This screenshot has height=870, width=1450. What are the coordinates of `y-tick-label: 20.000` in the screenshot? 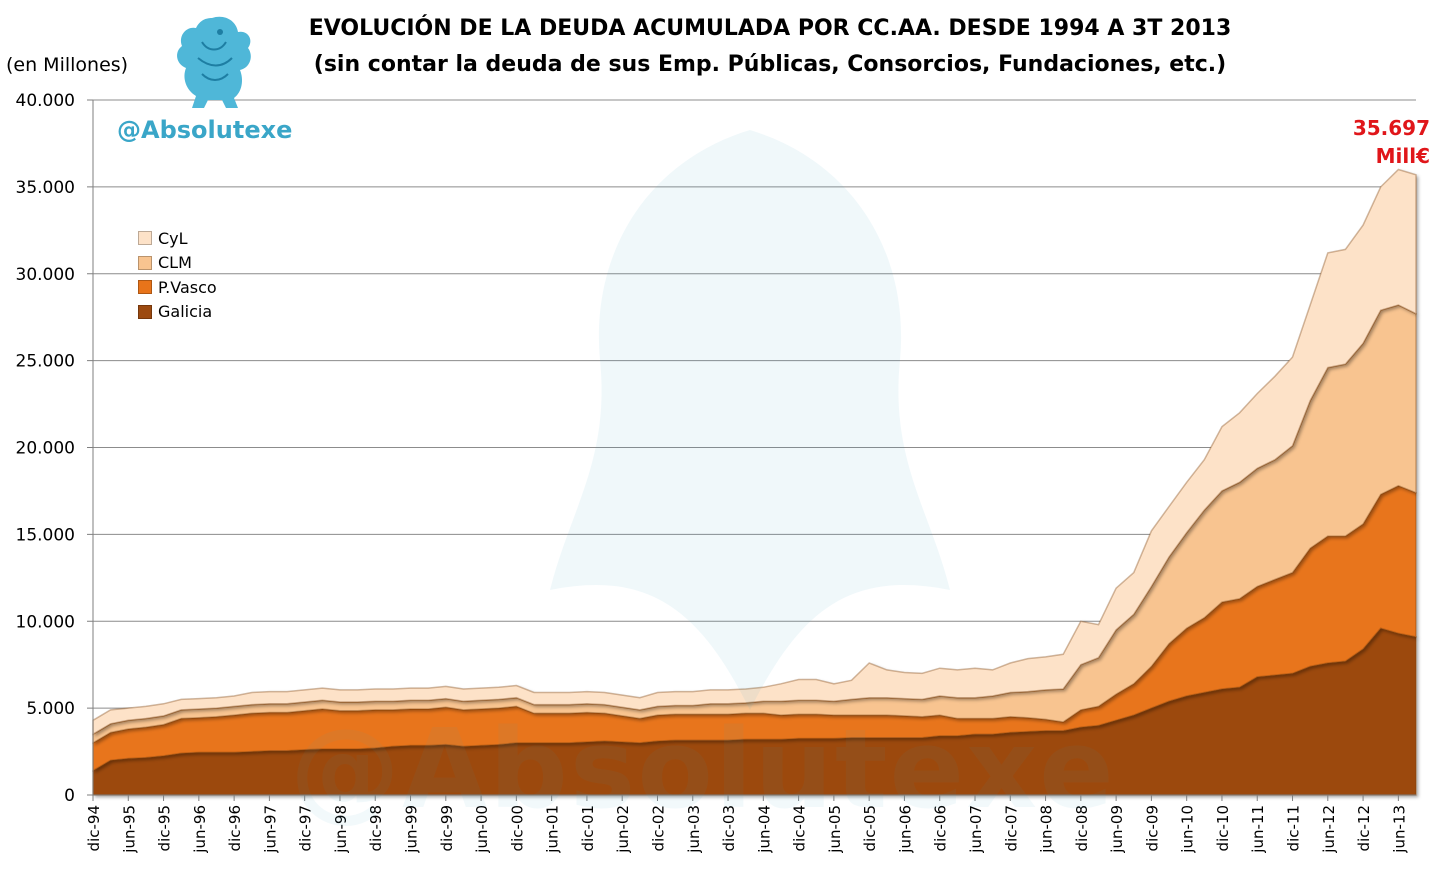 It's located at (45, 449).